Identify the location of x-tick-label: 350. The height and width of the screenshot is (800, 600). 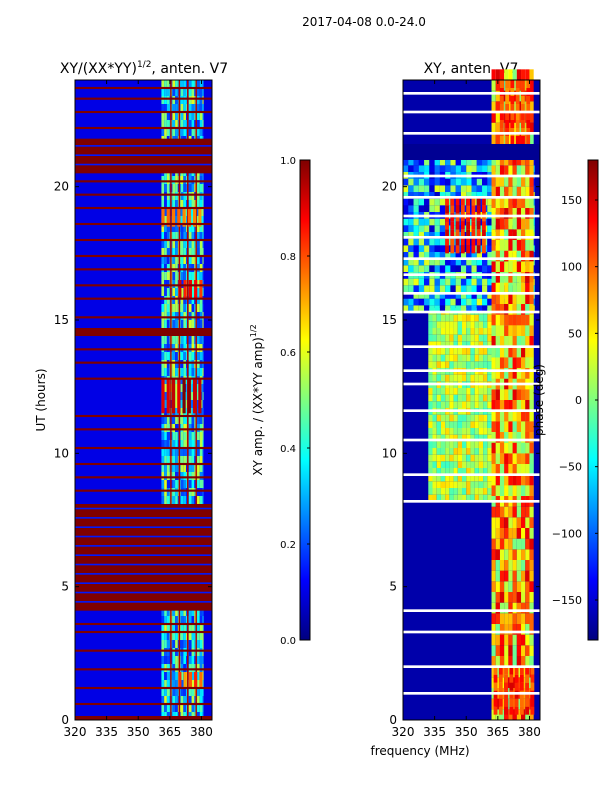
(138, 732).